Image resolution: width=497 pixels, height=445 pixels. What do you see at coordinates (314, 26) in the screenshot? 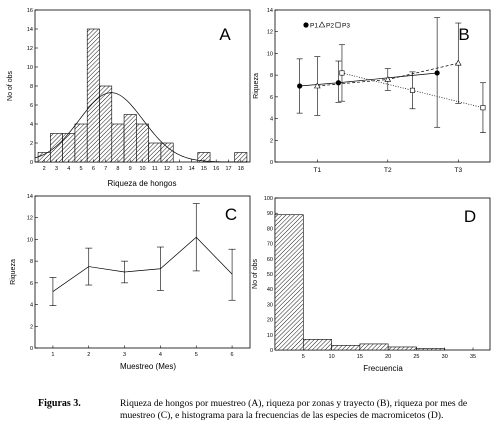
I see `panel-b-legend-label: P1` at bounding box center [314, 26].